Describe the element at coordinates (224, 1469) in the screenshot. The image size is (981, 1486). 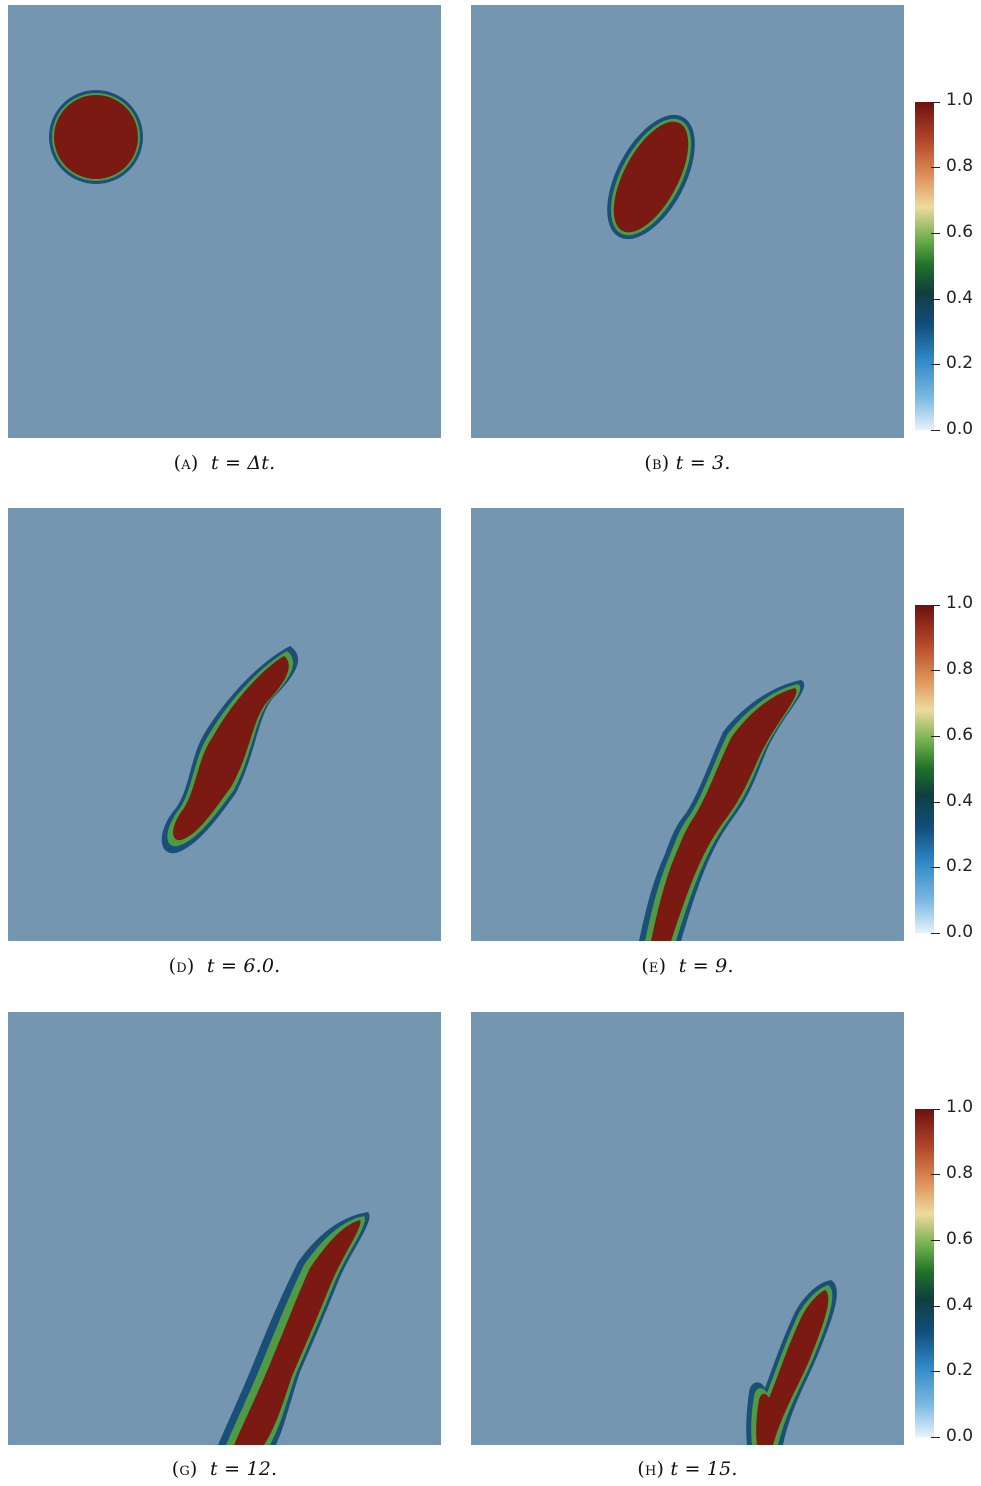
I see `caption-g: (g) t = 12.` at that location.